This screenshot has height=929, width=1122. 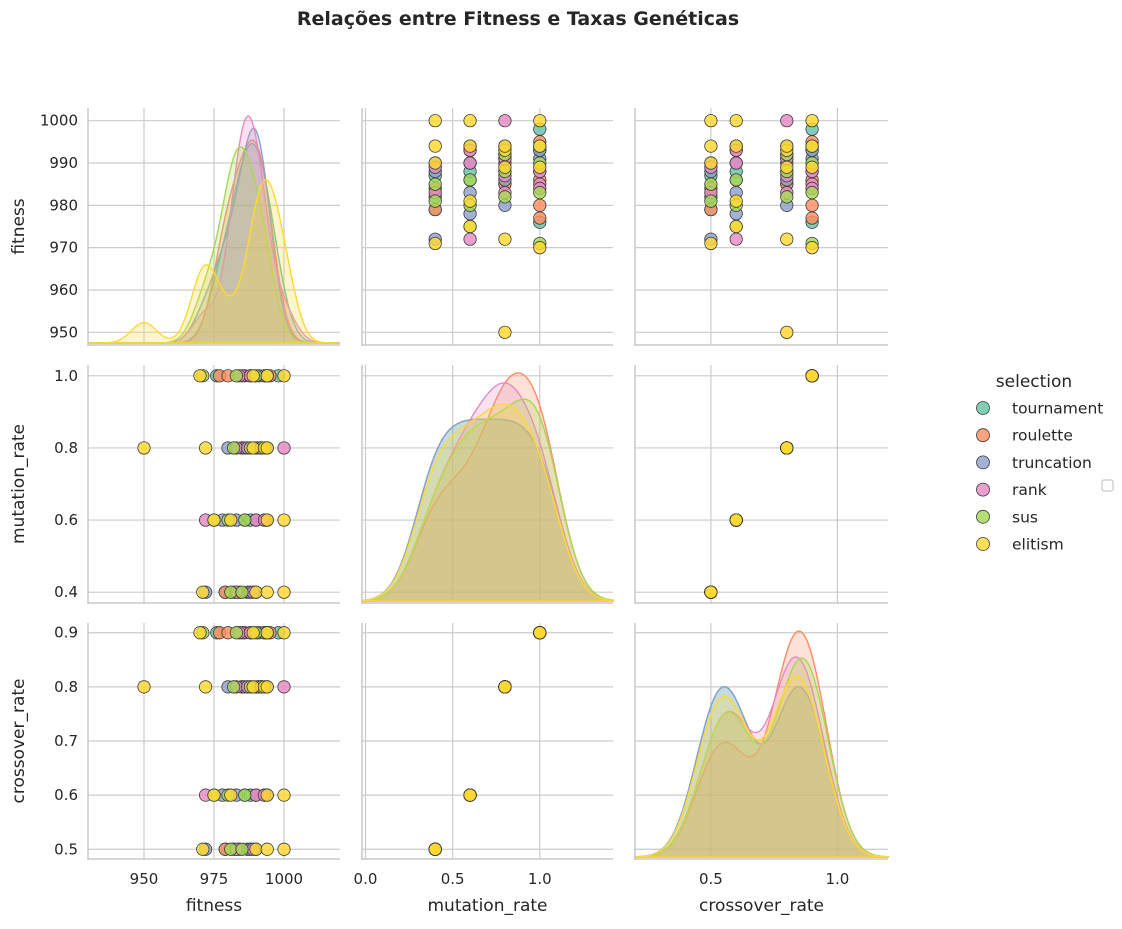 I want to click on y-tick-label: 0.5, so click(x=66, y=849).